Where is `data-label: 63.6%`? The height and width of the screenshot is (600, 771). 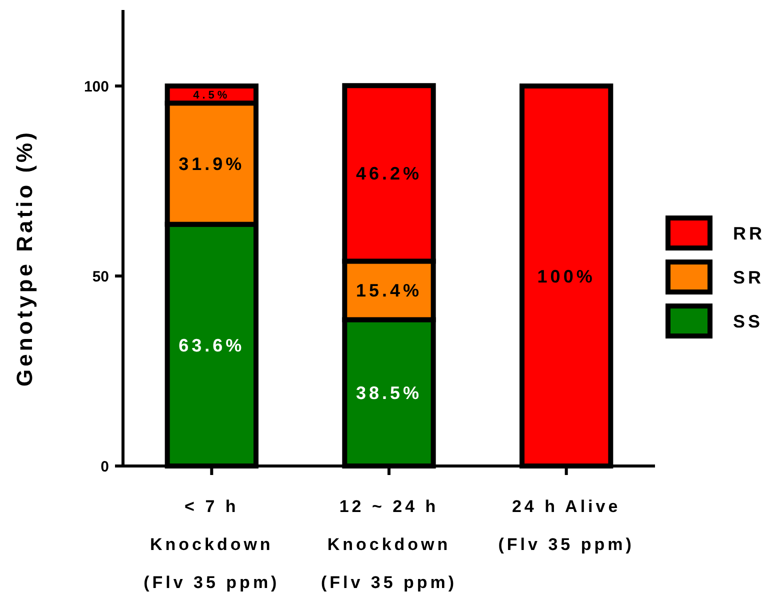 data-label: 63.6% is located at coordinates (211, 345).